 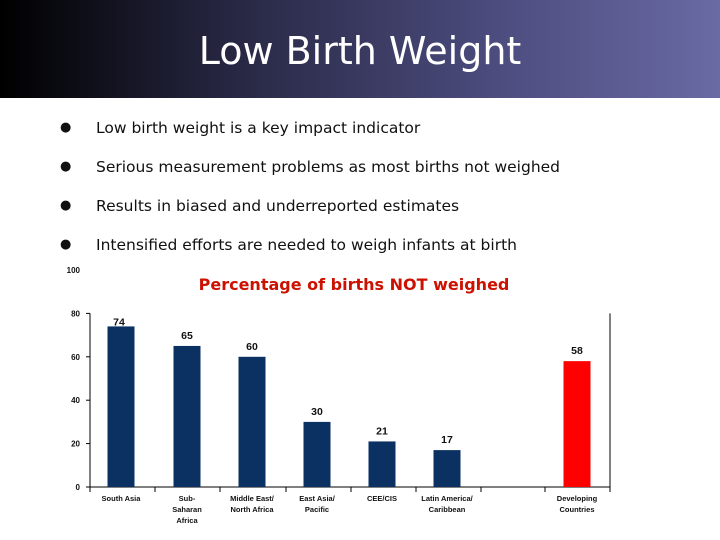 I want to click on x-category-label: Developing Countries, so click(x=577, y=504).